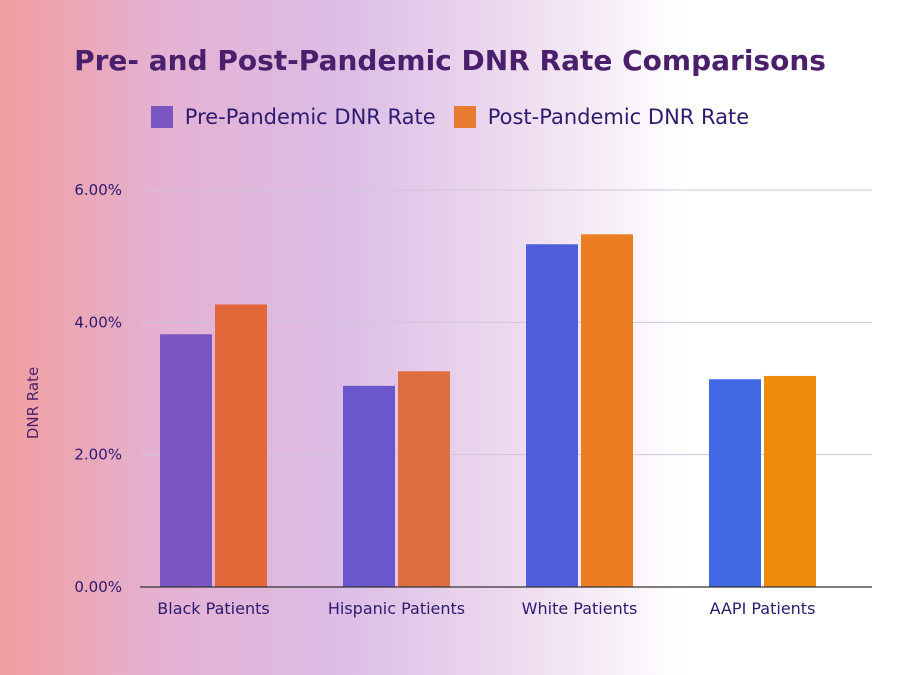 This screenshot has height=675, width=900. Describe the element at coordinates (98, 322) in the screenshot. I see `y-tick-label: 4.00%` at that location.